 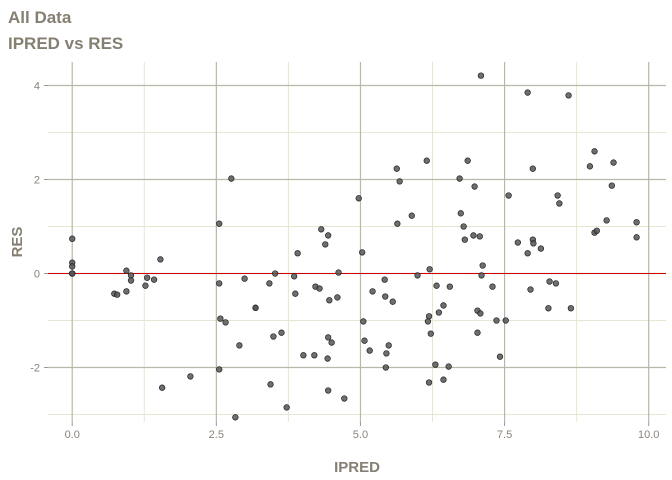 What do you see at coordinates (37, 86) in the screenshot?
I see `y-tick-label: 4` at bounding box center [37, 86].